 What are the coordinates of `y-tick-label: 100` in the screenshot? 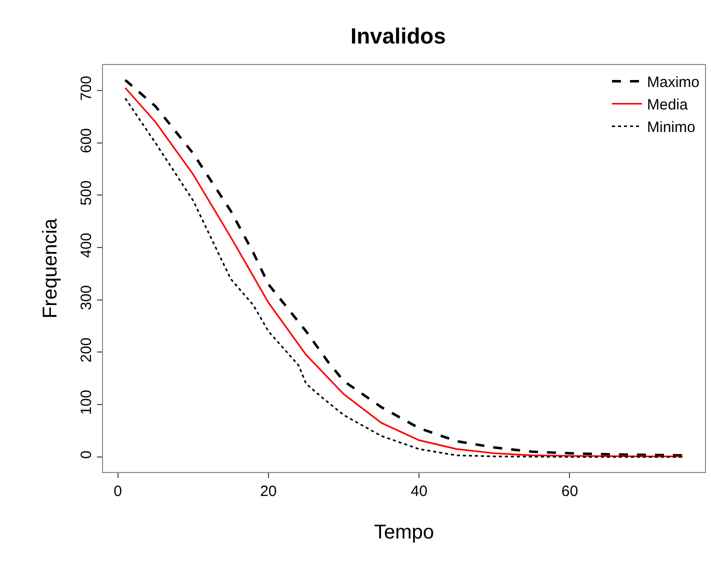 It's located at (86, 402).